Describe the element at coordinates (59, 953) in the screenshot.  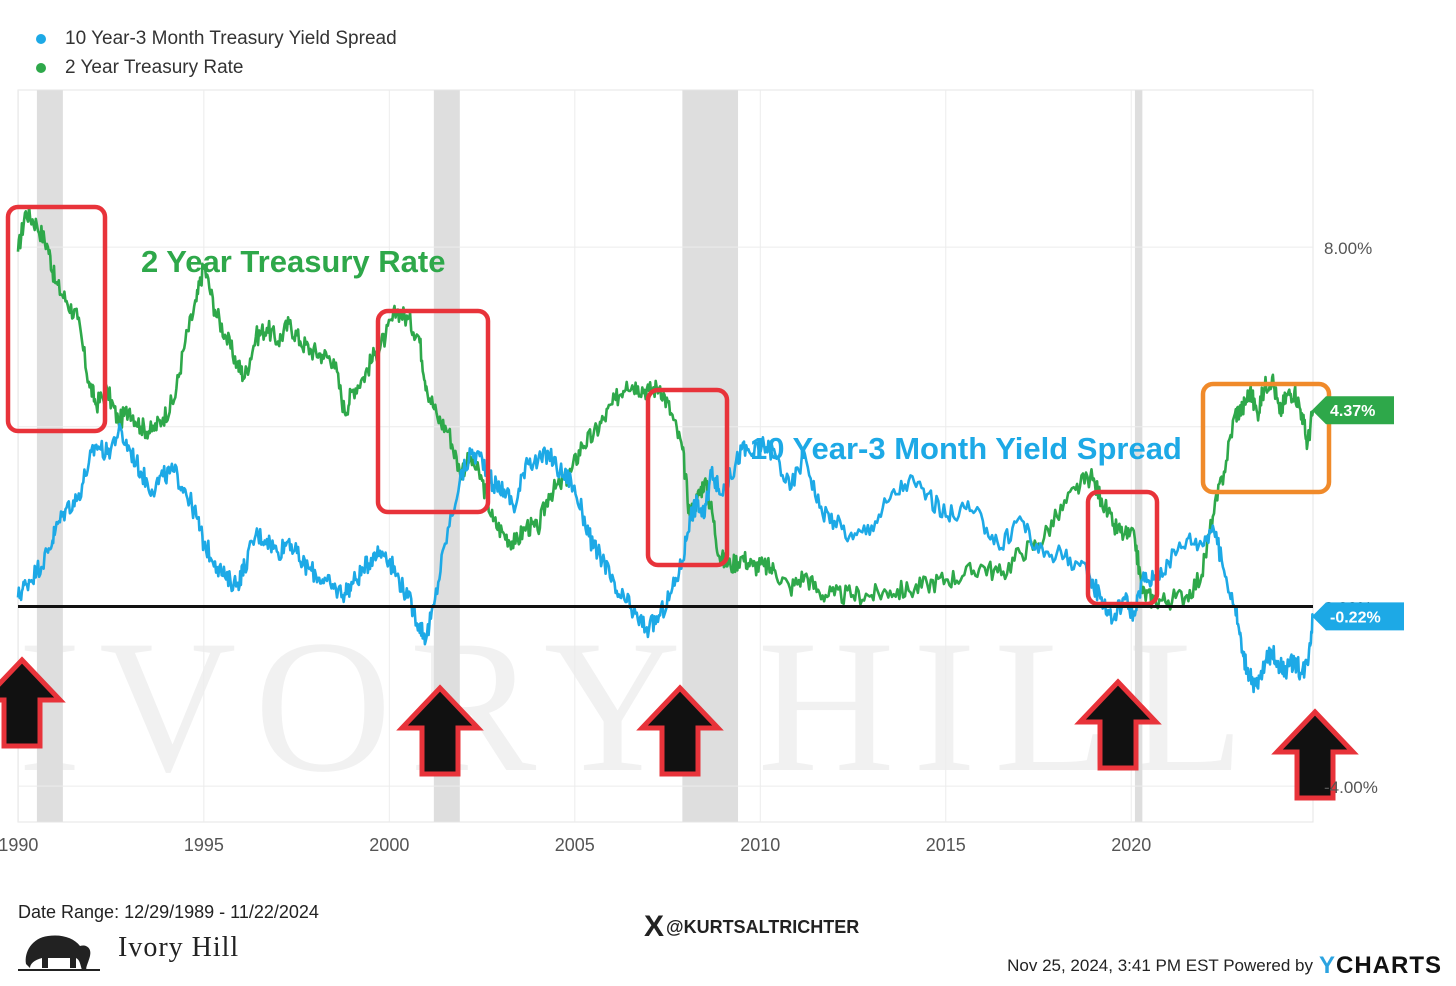
I see `elephant-icon` at that location.